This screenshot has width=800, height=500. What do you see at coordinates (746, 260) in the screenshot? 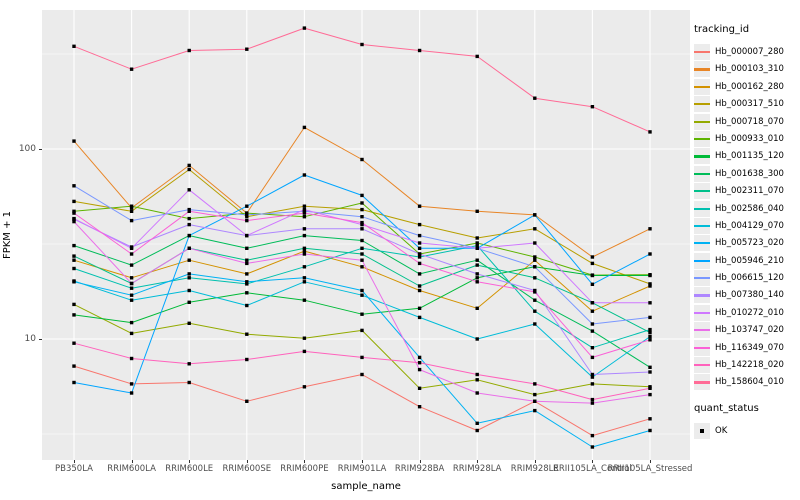
I see `legend-item-Hb_005946_210: Hb_005946_210` at bounding box center [746, 260].